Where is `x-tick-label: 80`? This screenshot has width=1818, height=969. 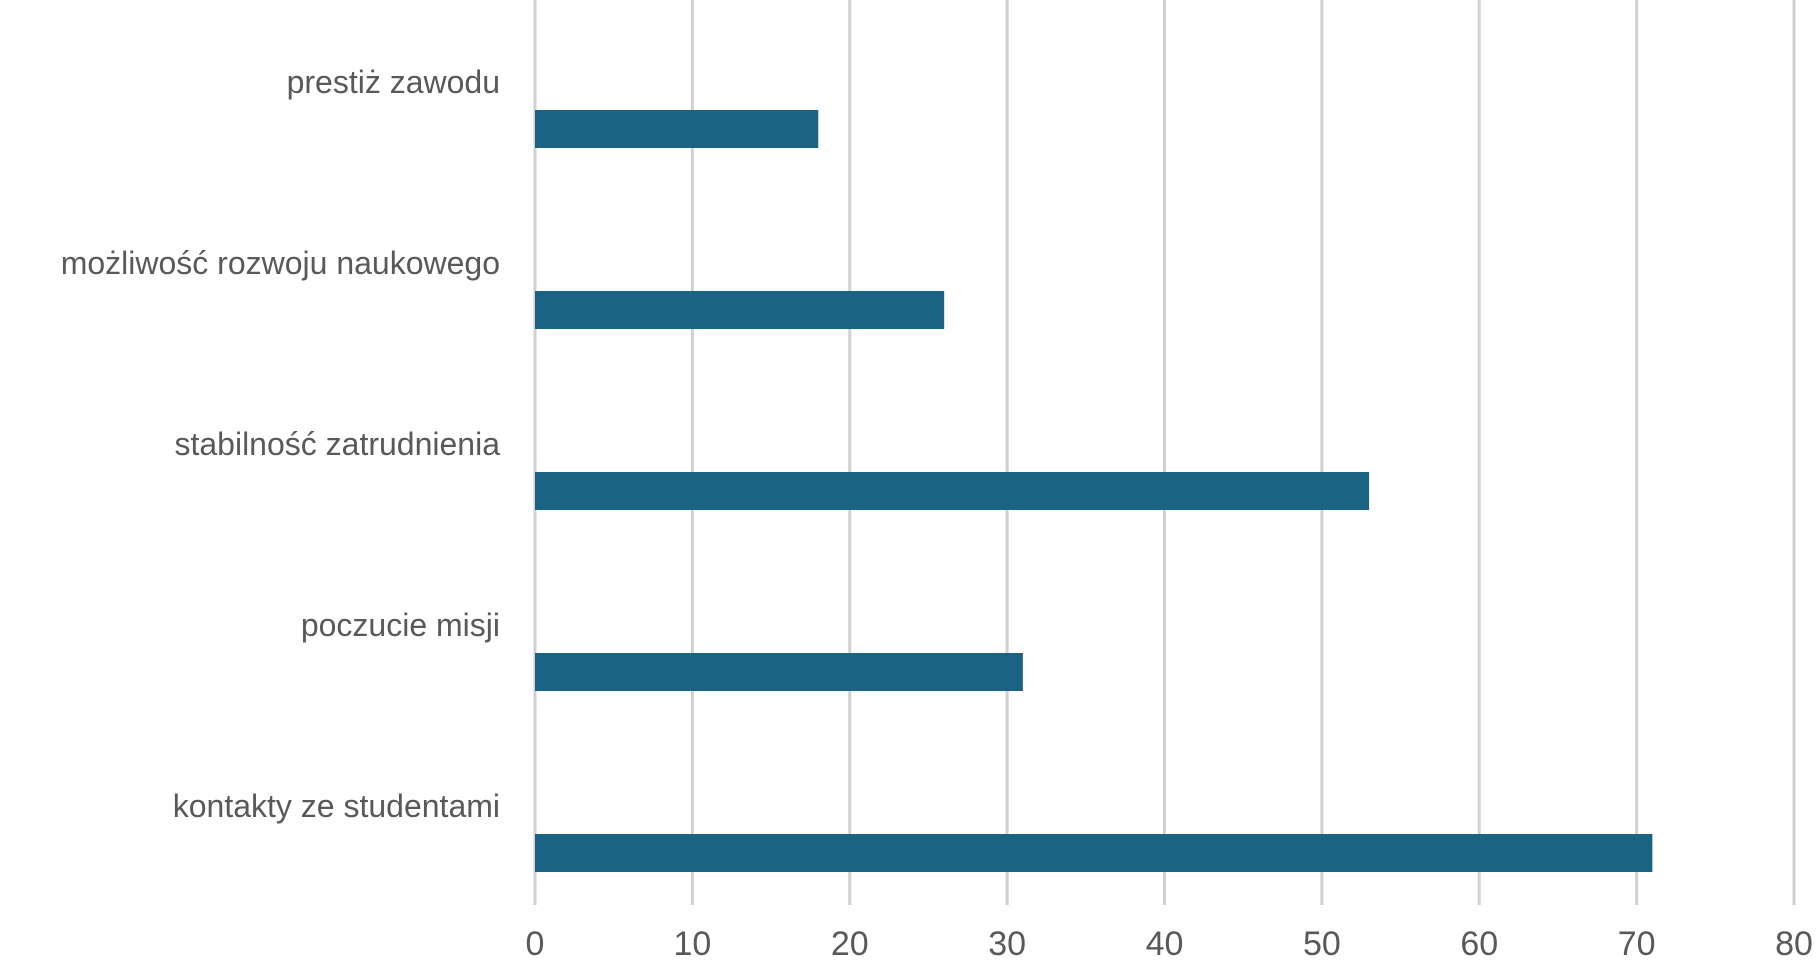 x-tick-label: 80 is located at coordinates (1794, 944).